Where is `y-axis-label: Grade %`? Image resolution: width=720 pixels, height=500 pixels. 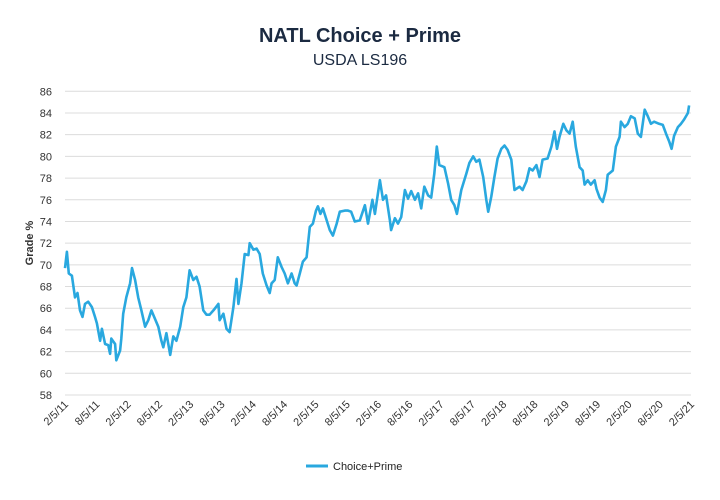
y-axis-label: Grade % is located at coordinates (30, 242).